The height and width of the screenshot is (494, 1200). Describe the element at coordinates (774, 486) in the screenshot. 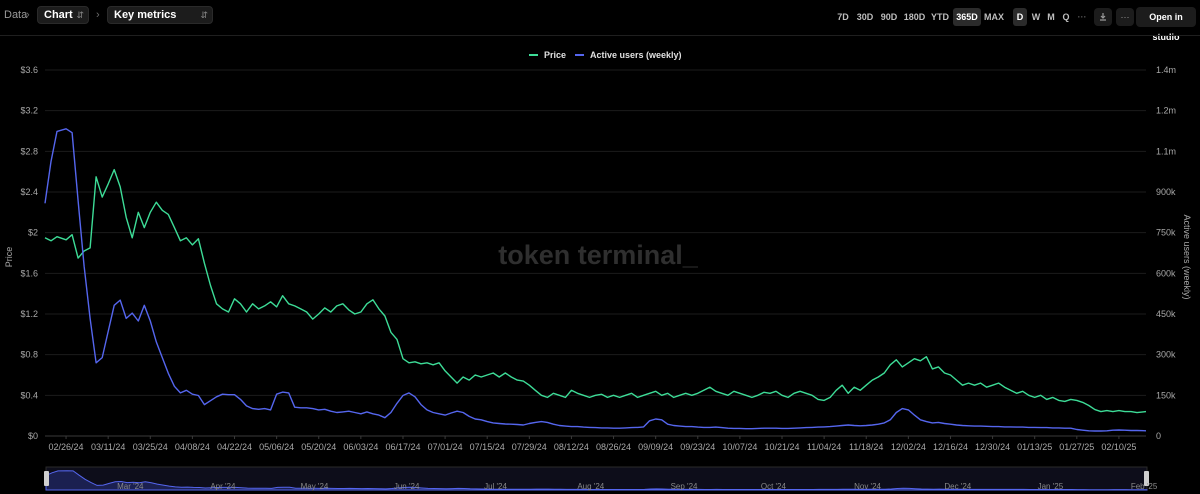

I see `navigator-label: Oct '24` at that location.